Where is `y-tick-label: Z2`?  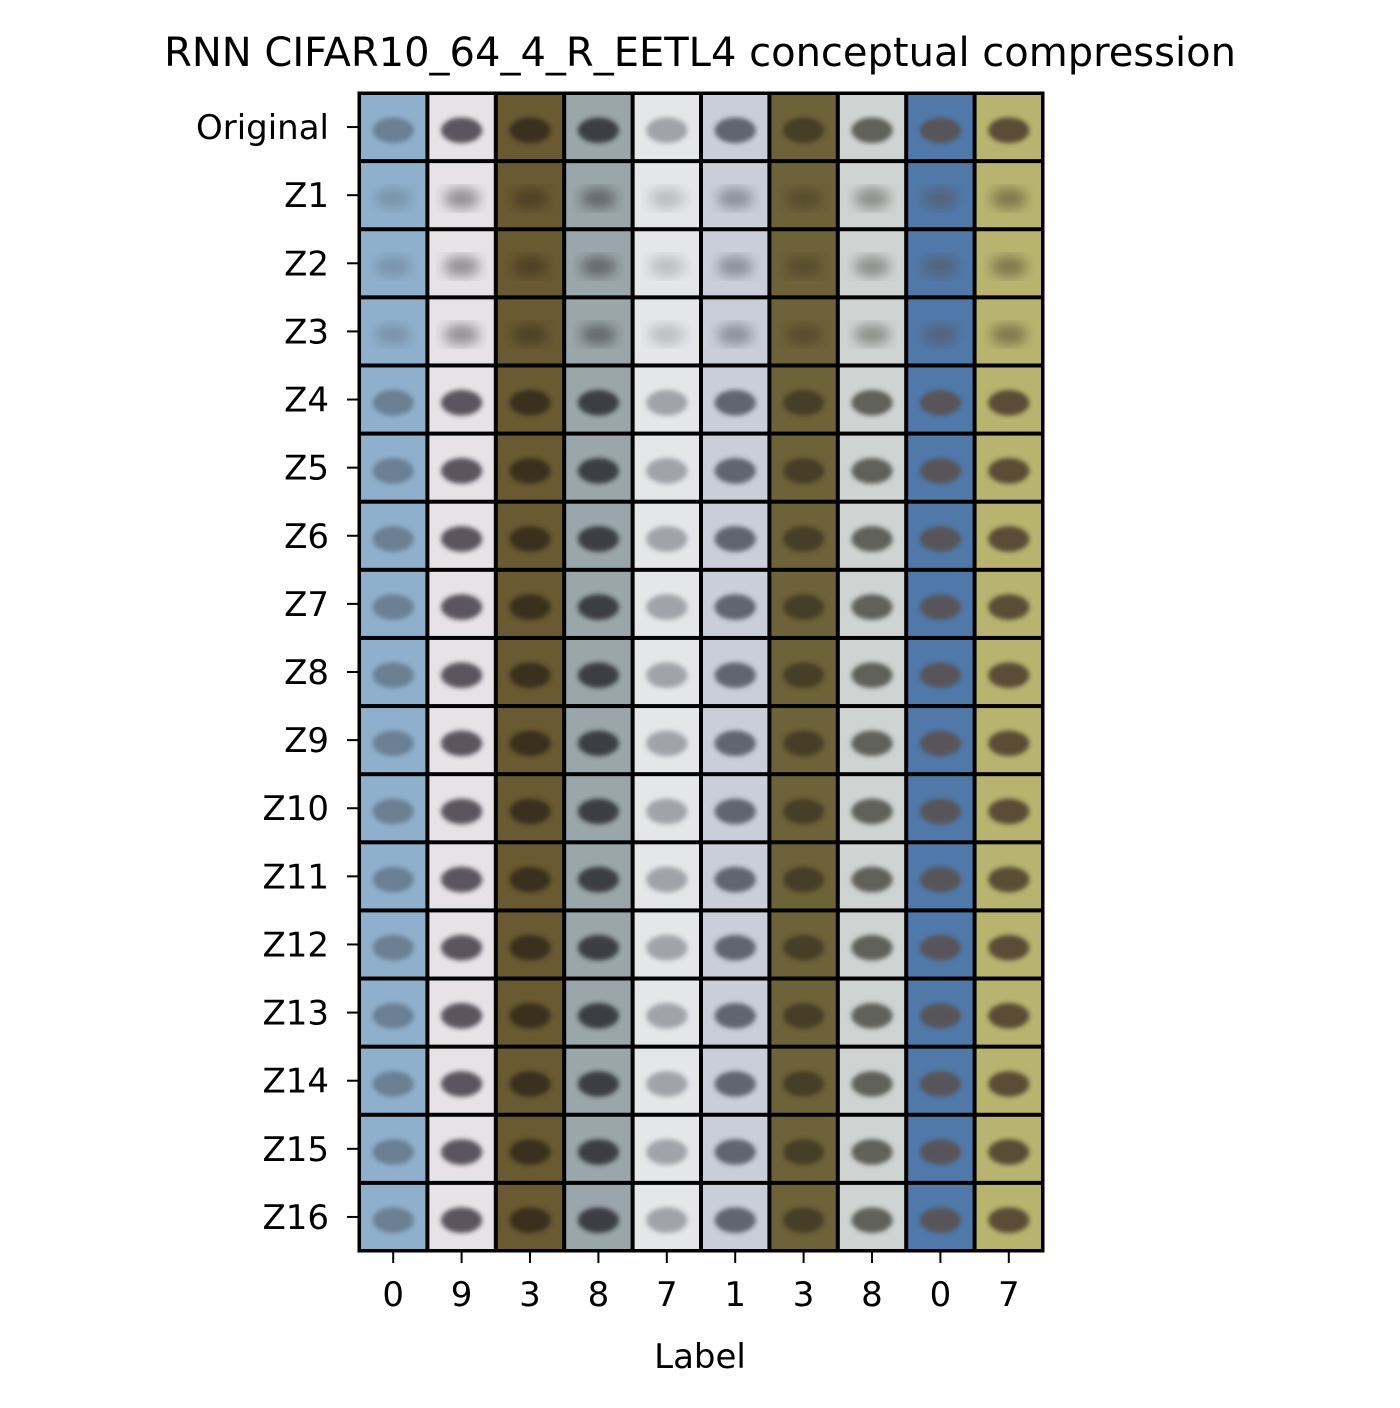 y-tick-label: Z2 is located at coordinates (306, 264).